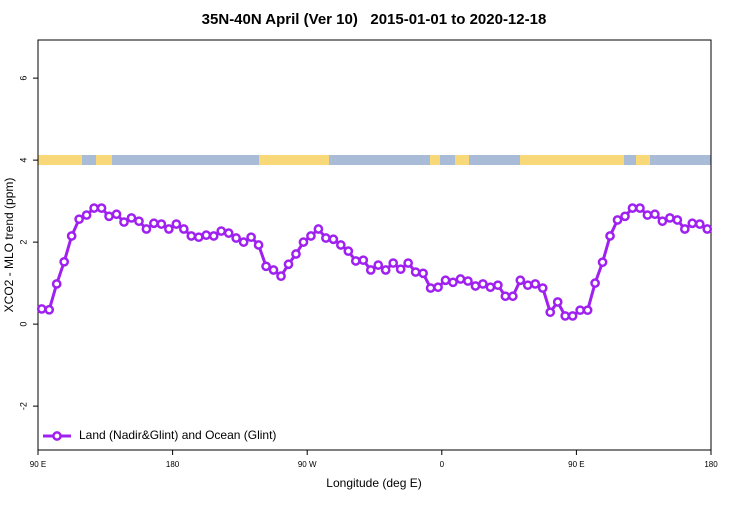 The image size is (750, 505). Describe the element at coordinates (23, 242) in the screenshot. I see `y-tick-label: 2` at that location.